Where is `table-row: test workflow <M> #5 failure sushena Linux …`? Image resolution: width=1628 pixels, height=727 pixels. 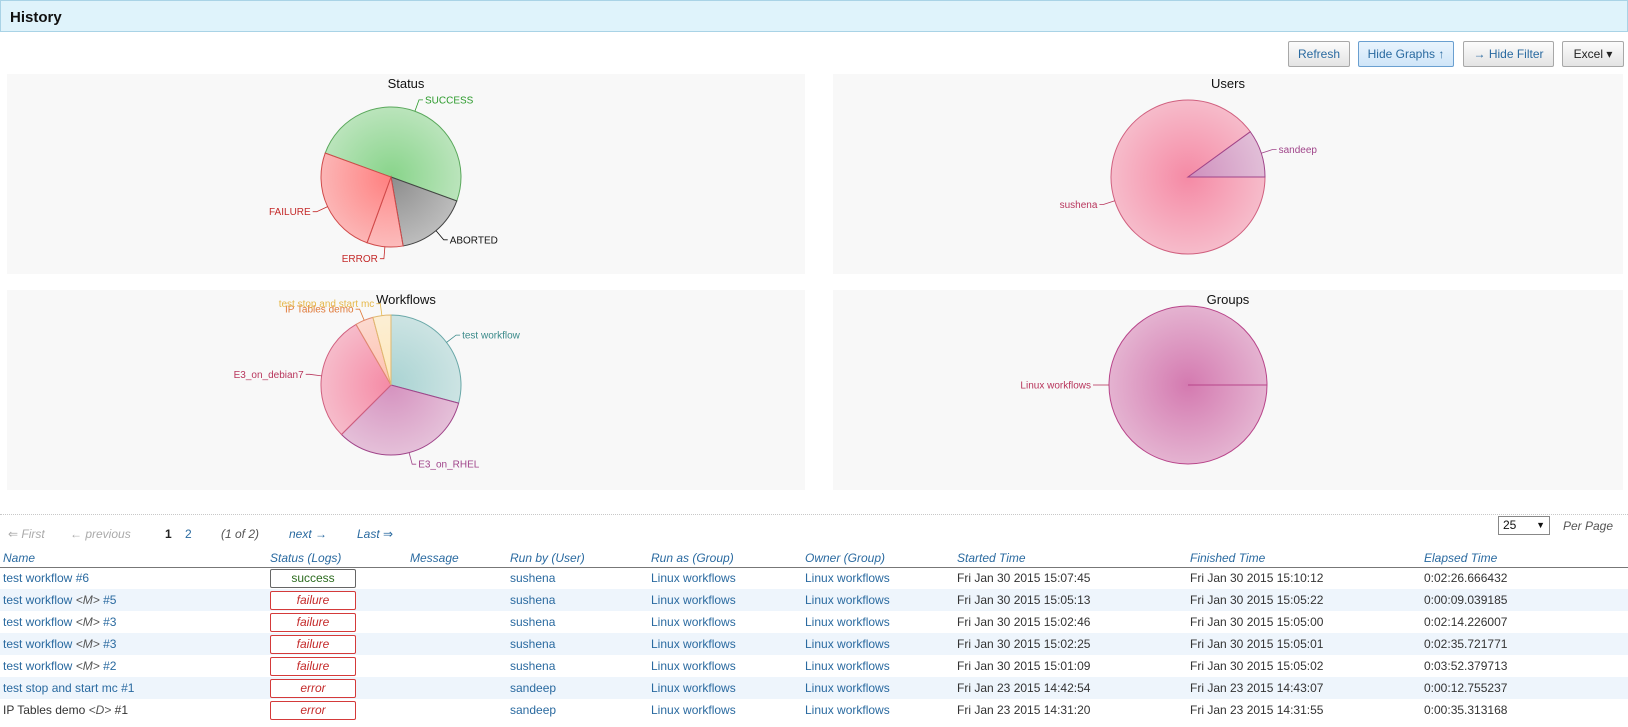
table-row: test workflow <M> #5 failure sushena Linux … is located at coordinates (814, 600).